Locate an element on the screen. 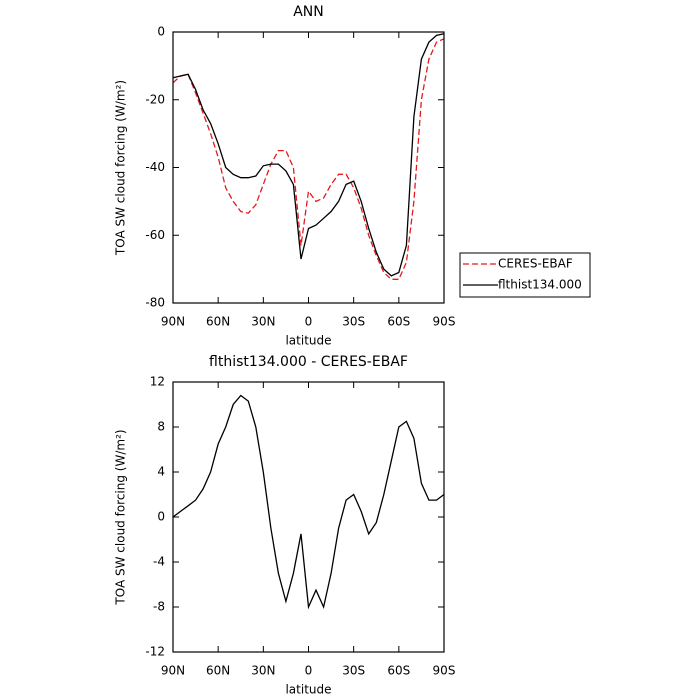 Image resolution: width=700 pixels, height=700 pixels. legend-label: CERES-EBAF is located at coordinates (535, 264).